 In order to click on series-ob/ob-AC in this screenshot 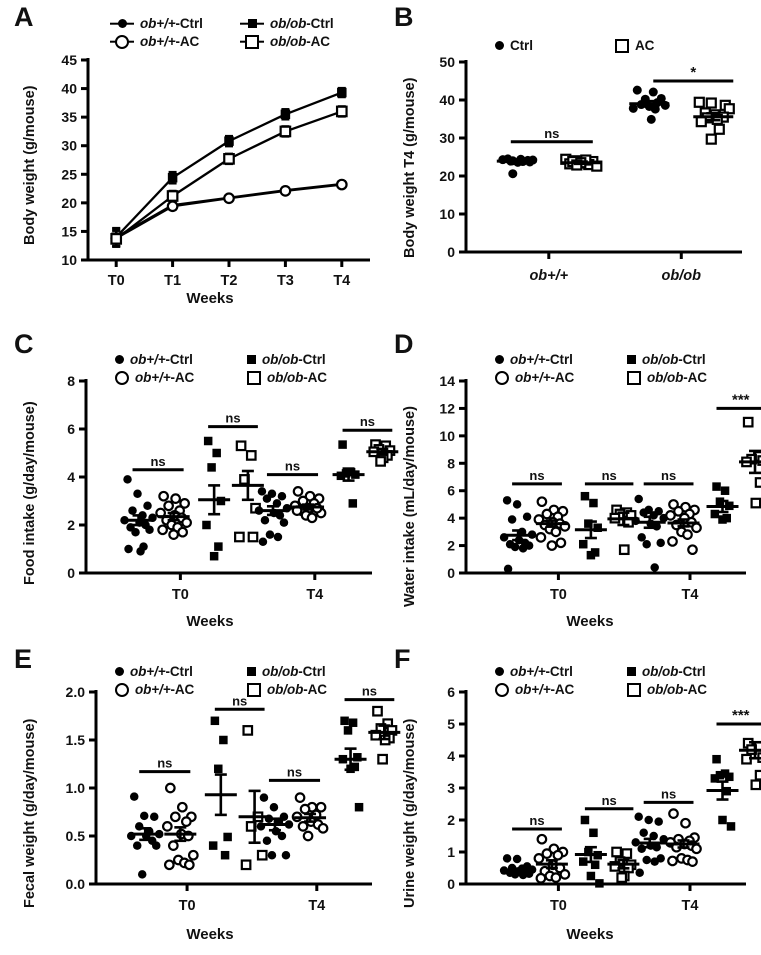, I will do `click(229, 176)`.